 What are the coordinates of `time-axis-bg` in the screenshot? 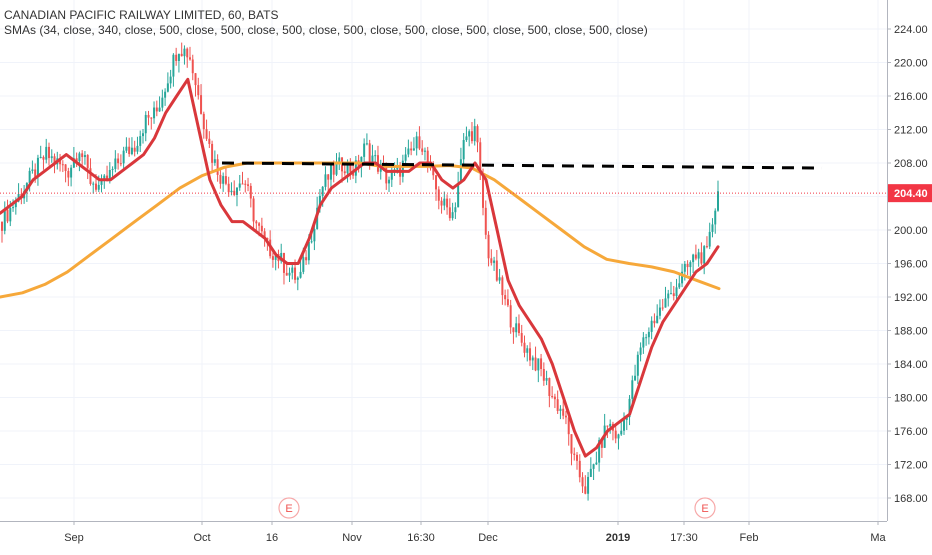 It's located at (466, 535).